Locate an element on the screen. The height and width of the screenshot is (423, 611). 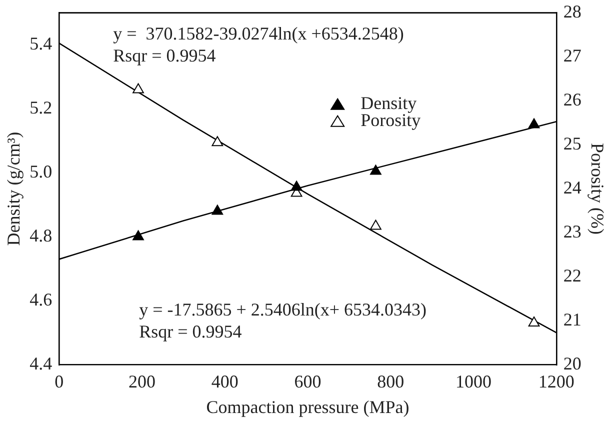
y-axis-title: Density (g/cm³) is located at coordinates (14, 189).